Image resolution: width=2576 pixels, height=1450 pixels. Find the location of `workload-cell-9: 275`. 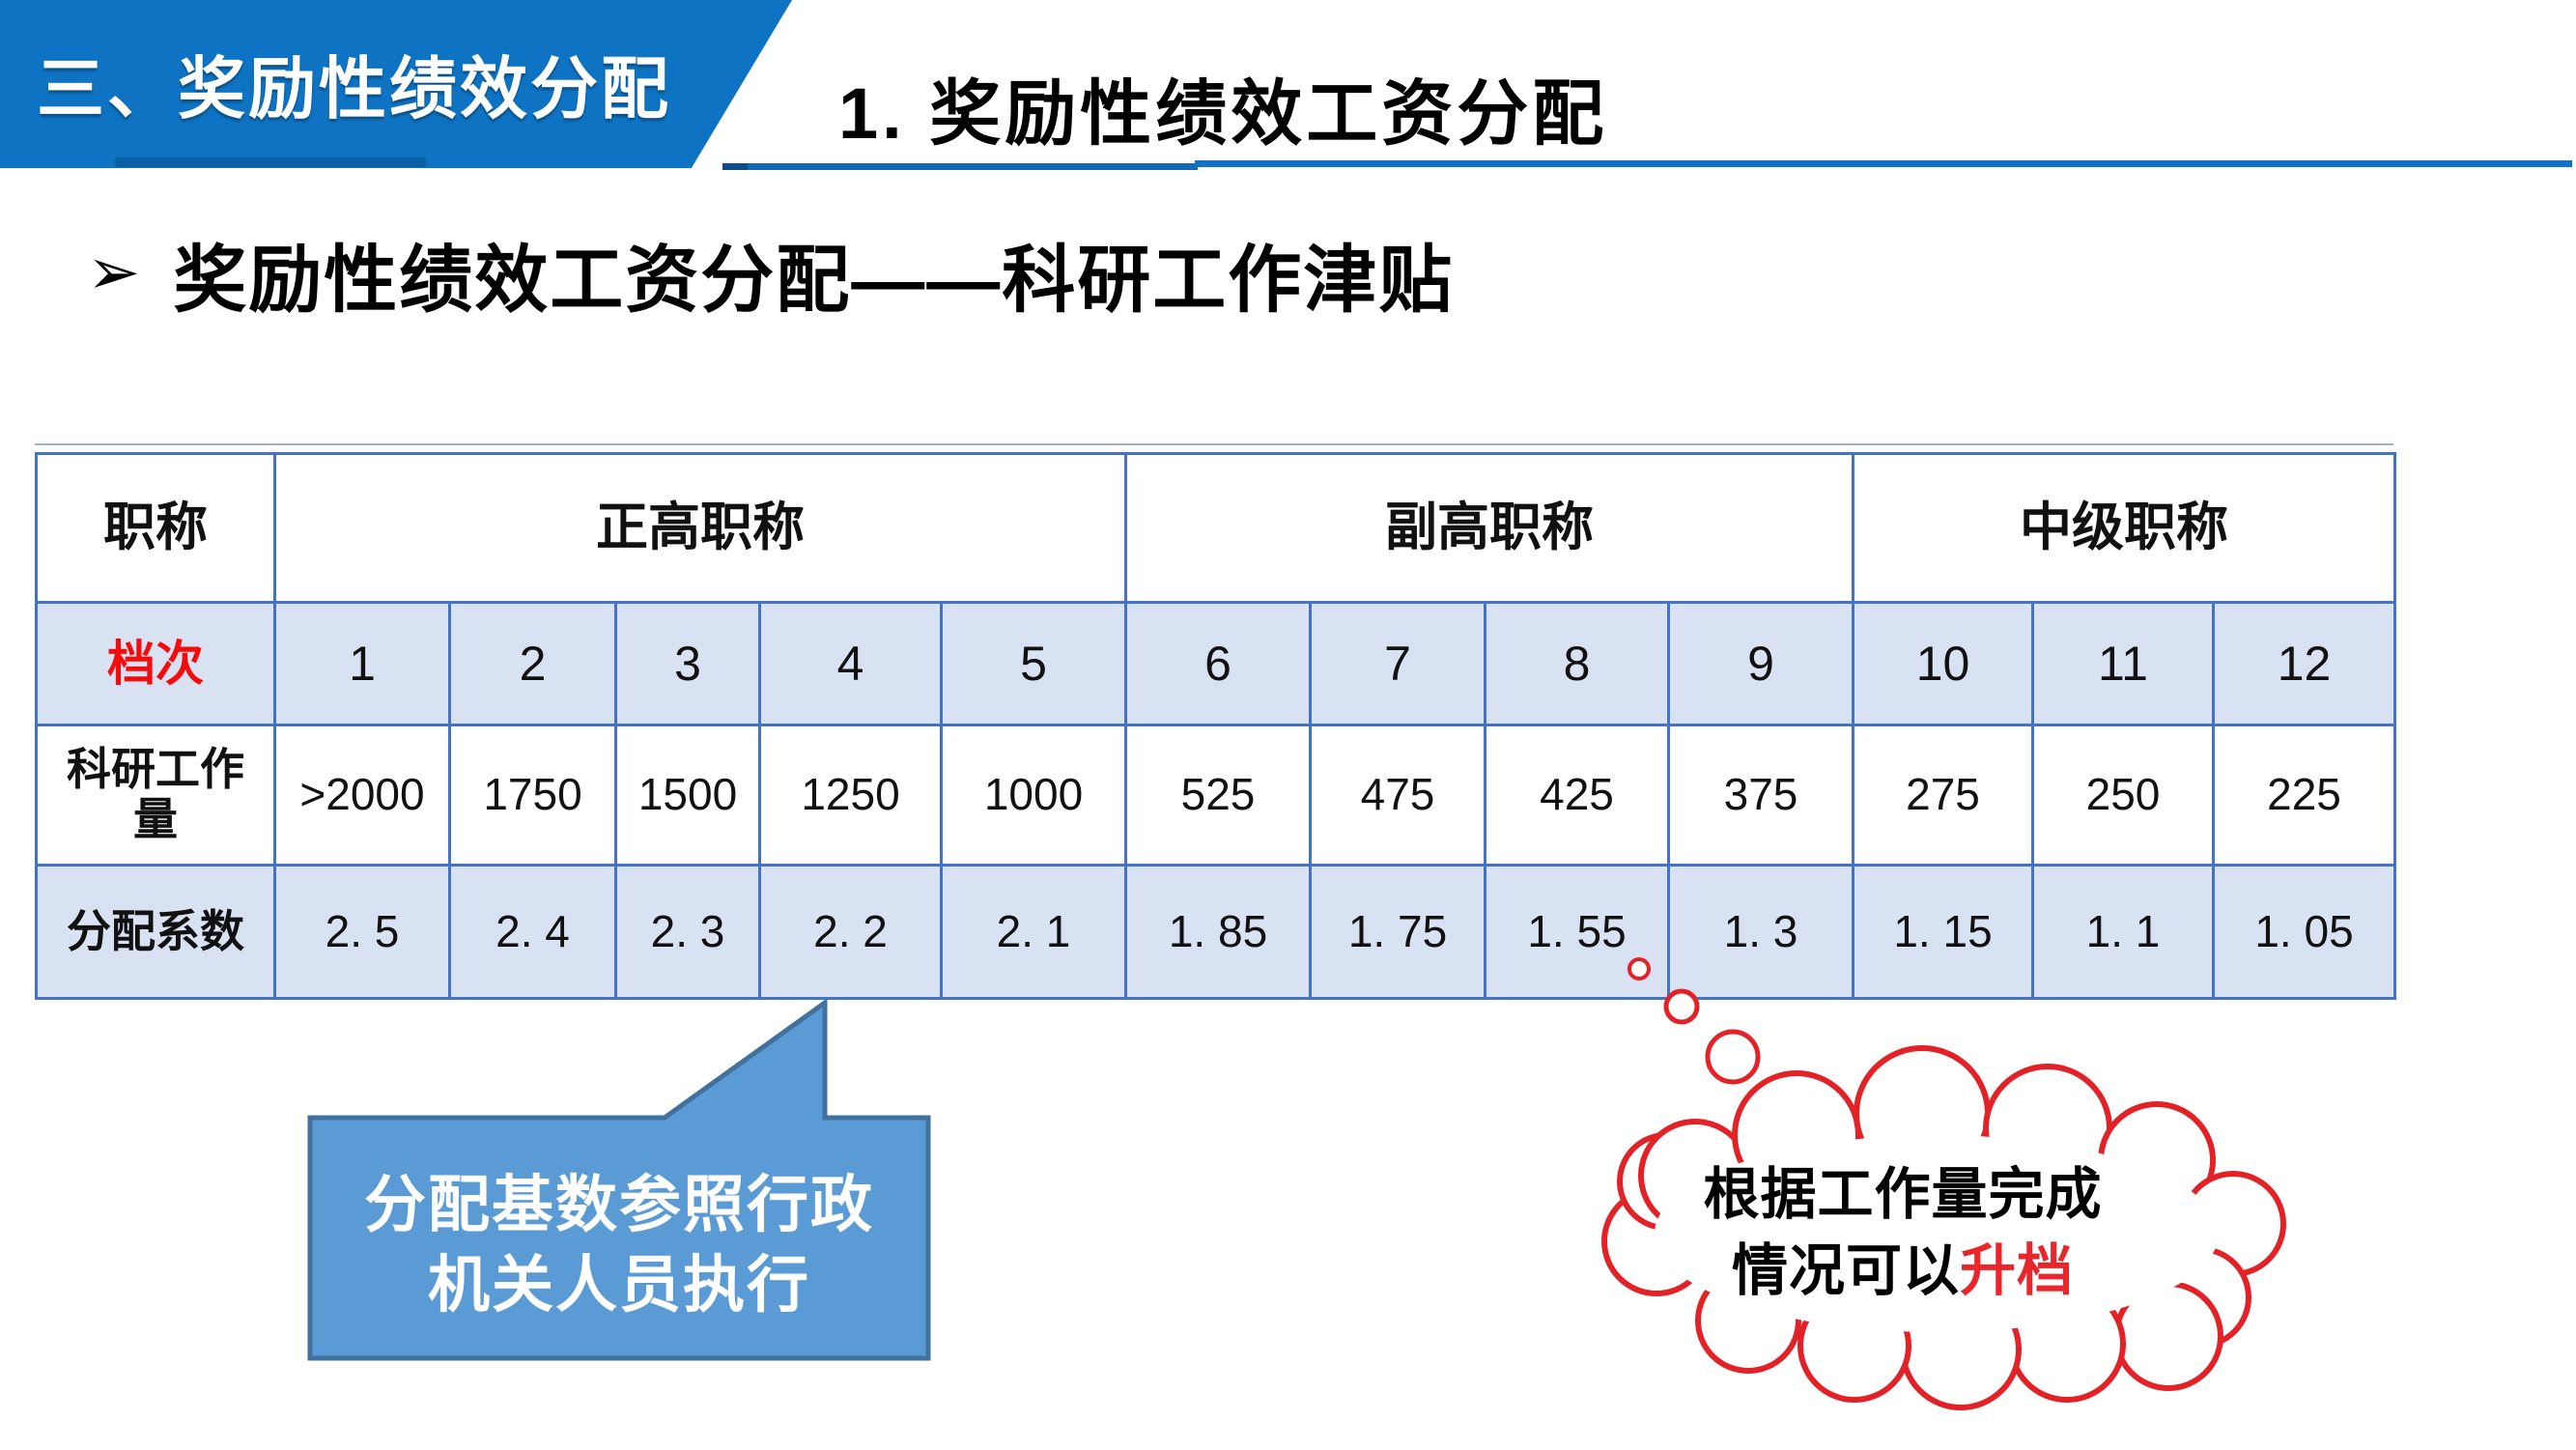

workload-cell-9: 275 is located at coordinates (1943, 796).